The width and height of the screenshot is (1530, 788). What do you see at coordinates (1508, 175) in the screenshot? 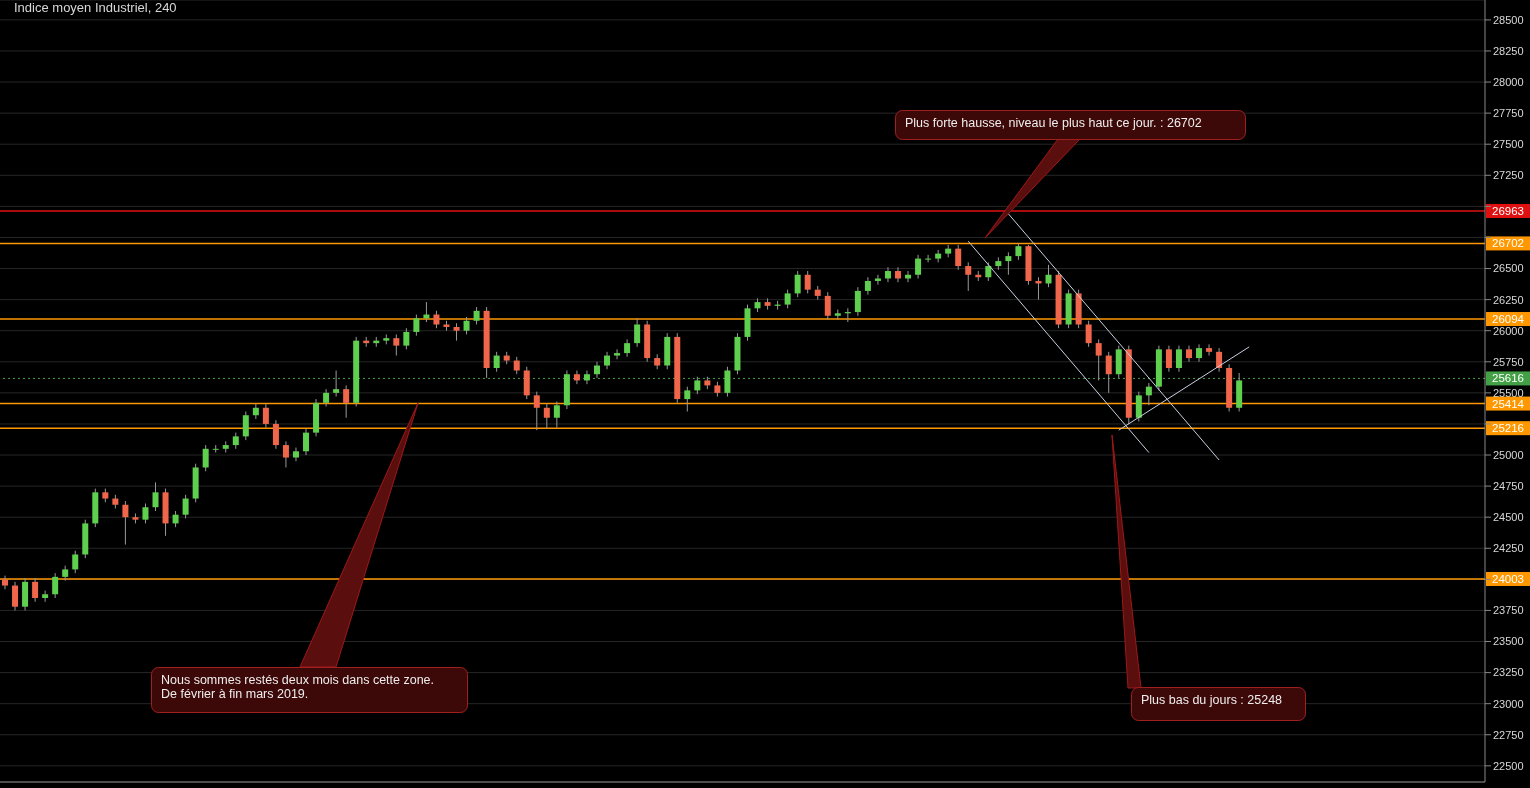
I see `y-tick-label: 27250` at bounding box center [1508, 175].